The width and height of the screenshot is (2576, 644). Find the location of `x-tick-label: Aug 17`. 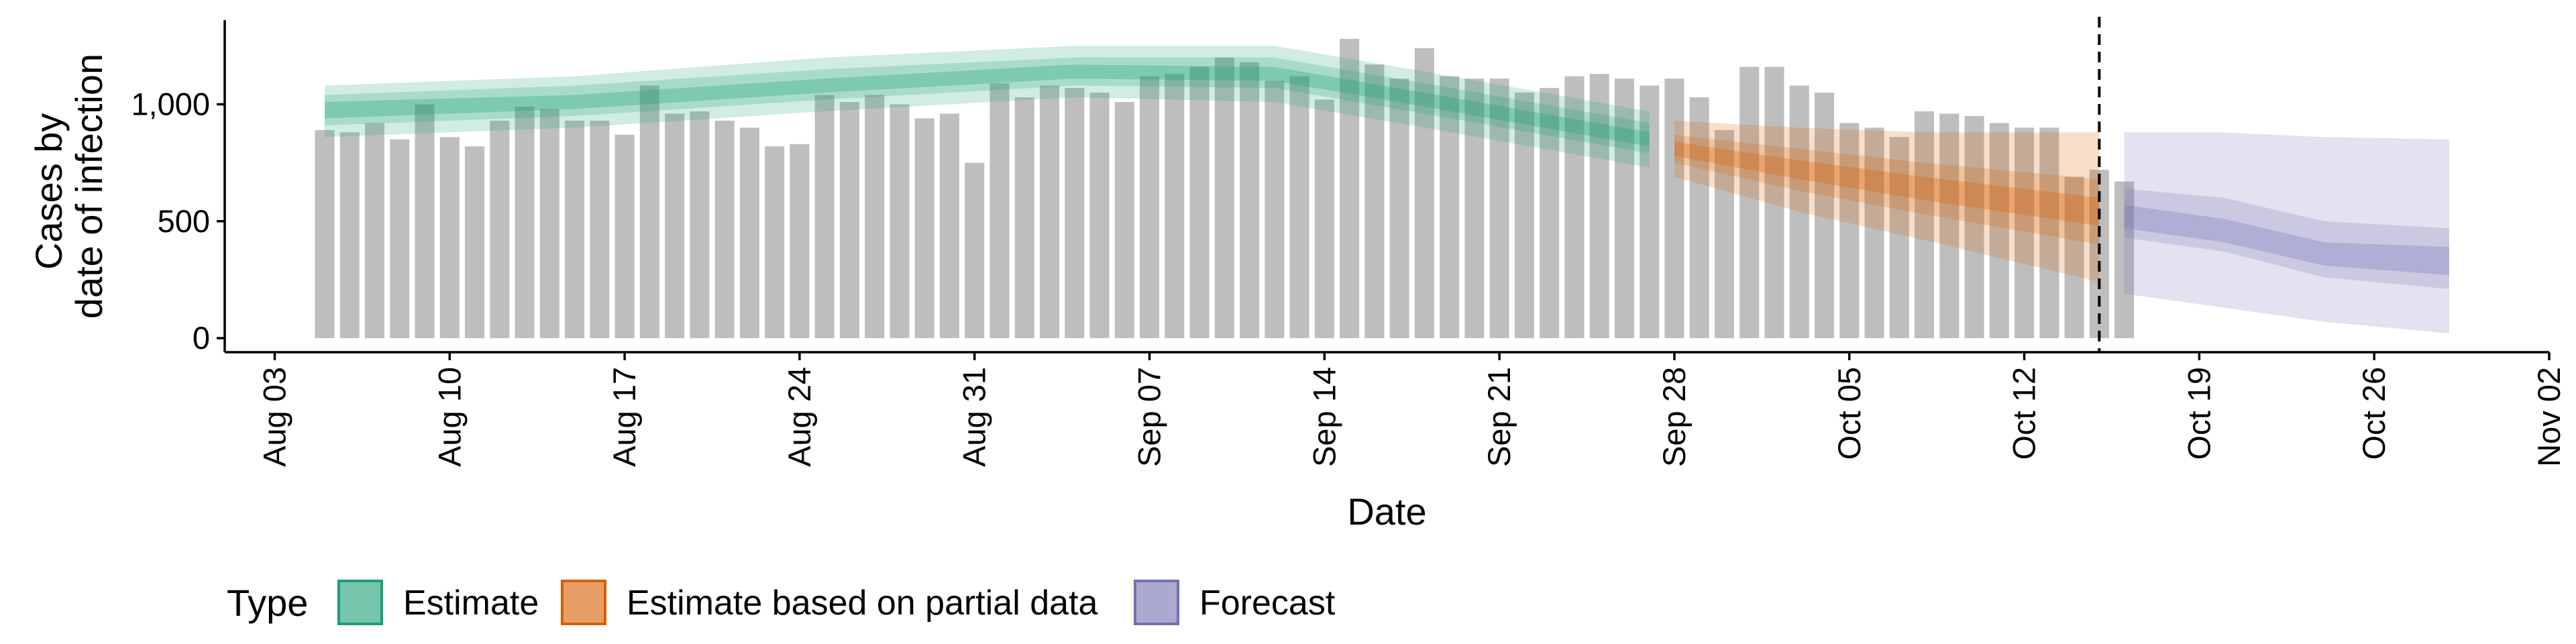

x-tick-label: Aug 17 is located at coordinates (624, 417).